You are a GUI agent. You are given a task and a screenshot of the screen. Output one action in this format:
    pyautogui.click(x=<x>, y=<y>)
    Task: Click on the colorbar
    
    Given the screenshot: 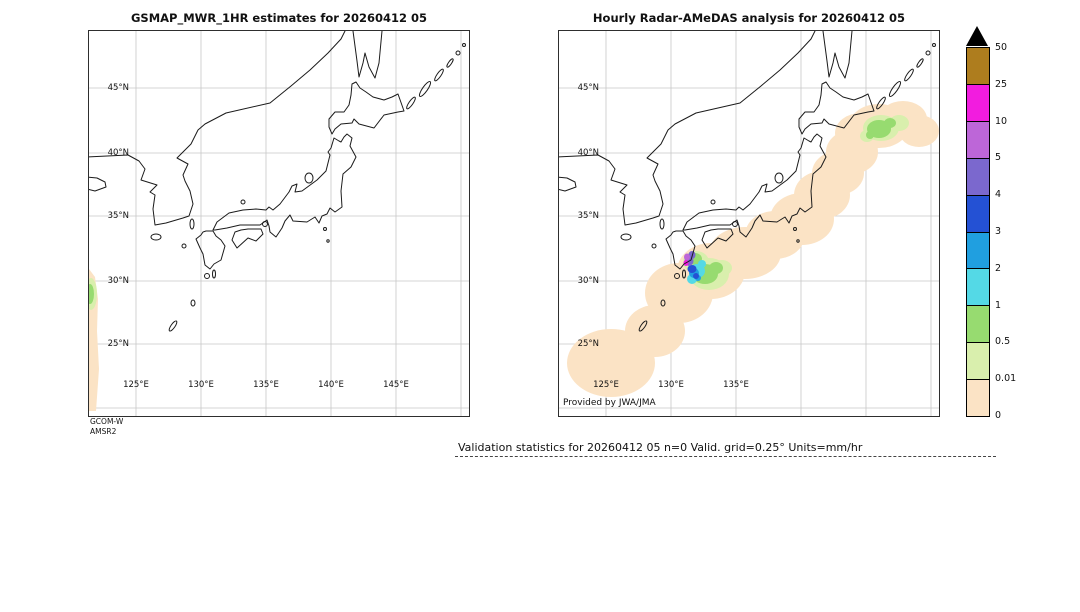 What is the action you would take?
    pyautogui.click(x=978, y=232)
    